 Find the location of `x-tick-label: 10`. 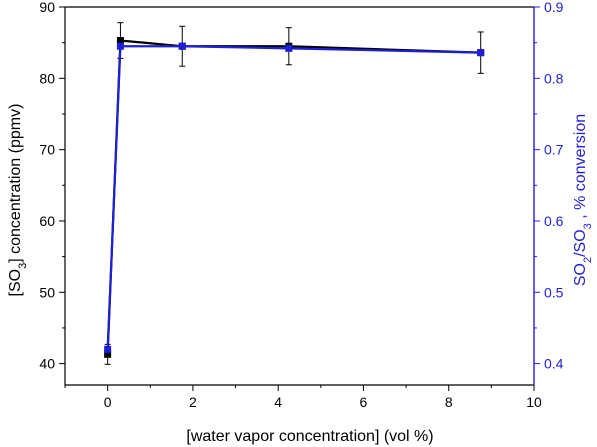

x-tick-label: 10 is located at coordinates (534, 402).